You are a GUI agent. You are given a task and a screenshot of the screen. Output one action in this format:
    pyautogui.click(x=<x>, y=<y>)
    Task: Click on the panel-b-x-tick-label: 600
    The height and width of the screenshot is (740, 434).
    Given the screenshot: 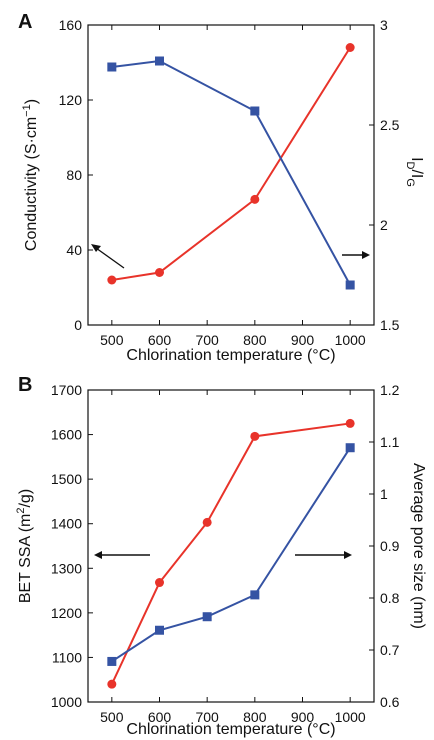 What is the action you would take?
    pyautogui.click(x=160, y=717)
    